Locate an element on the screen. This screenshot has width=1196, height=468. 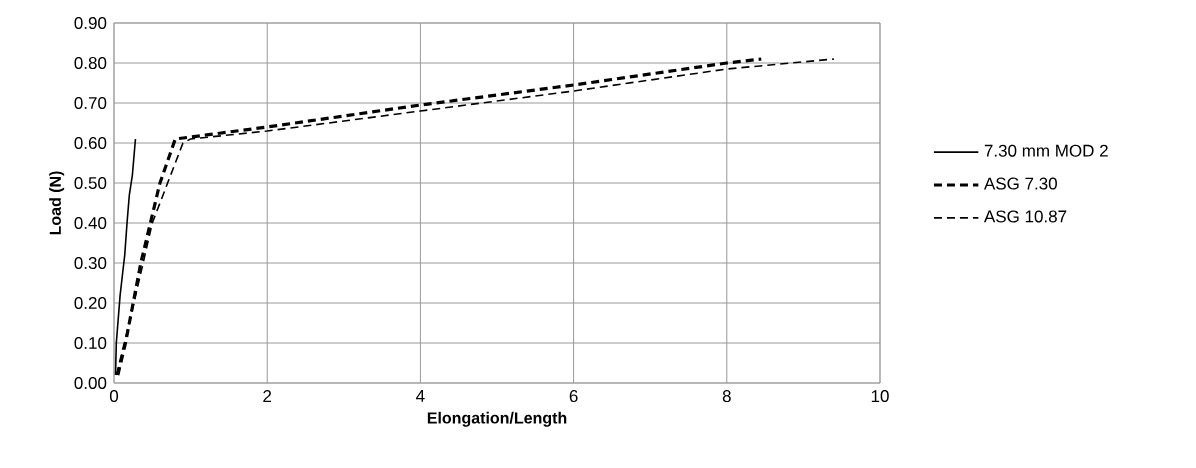
y-tick-label: 0.00 is located at coordinates (90, 383).